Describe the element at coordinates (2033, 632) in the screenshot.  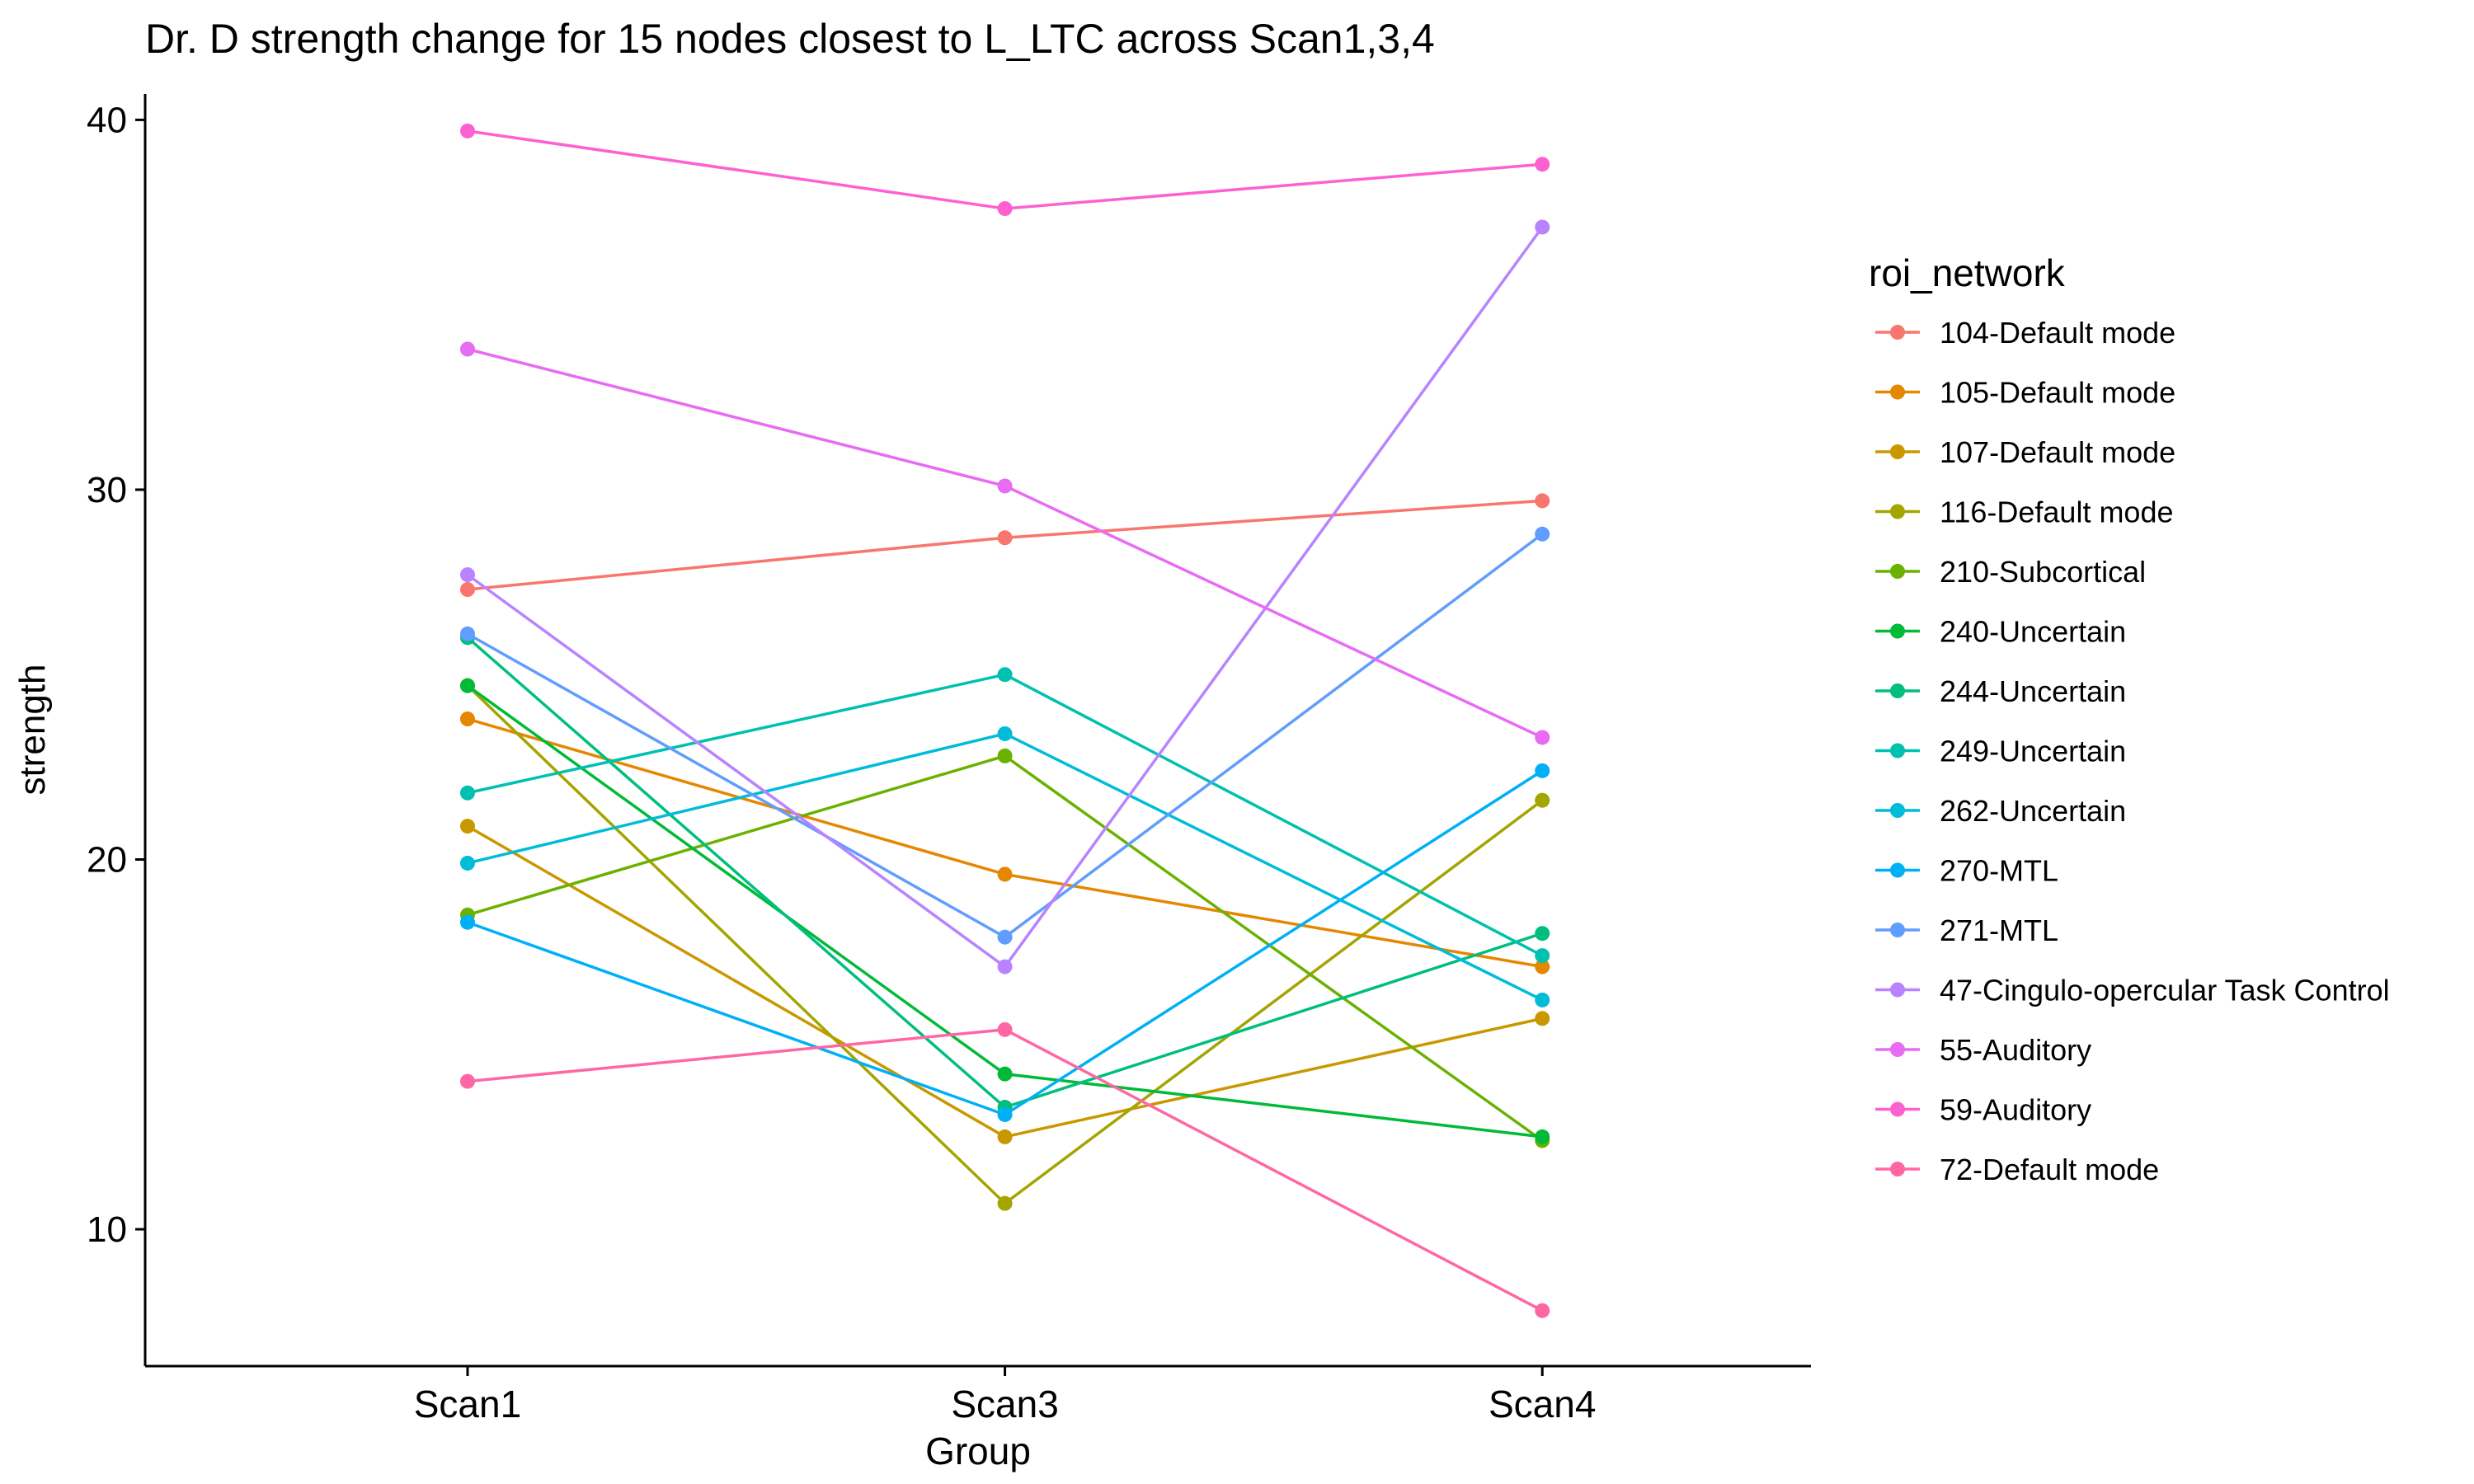
I see `legend-label: 240-Uncertain` at that location.